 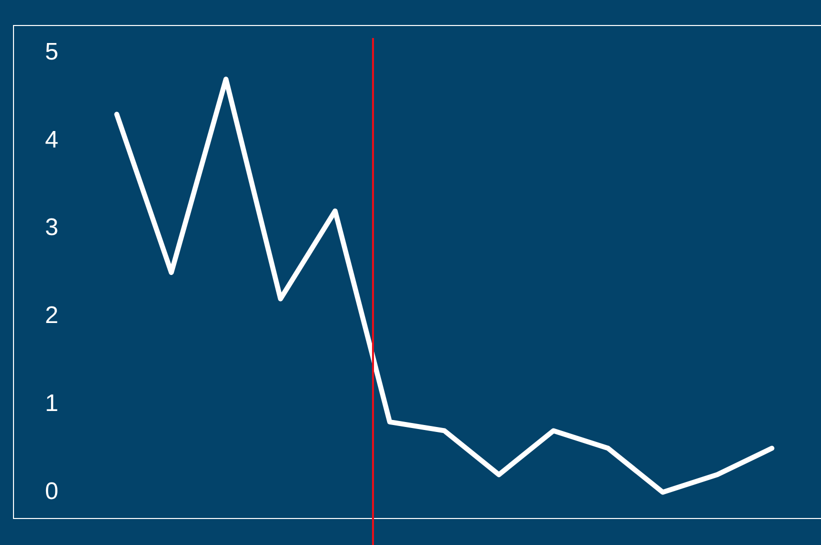 I want to click on y-tick-label: 0, so click(x=51, y=491).